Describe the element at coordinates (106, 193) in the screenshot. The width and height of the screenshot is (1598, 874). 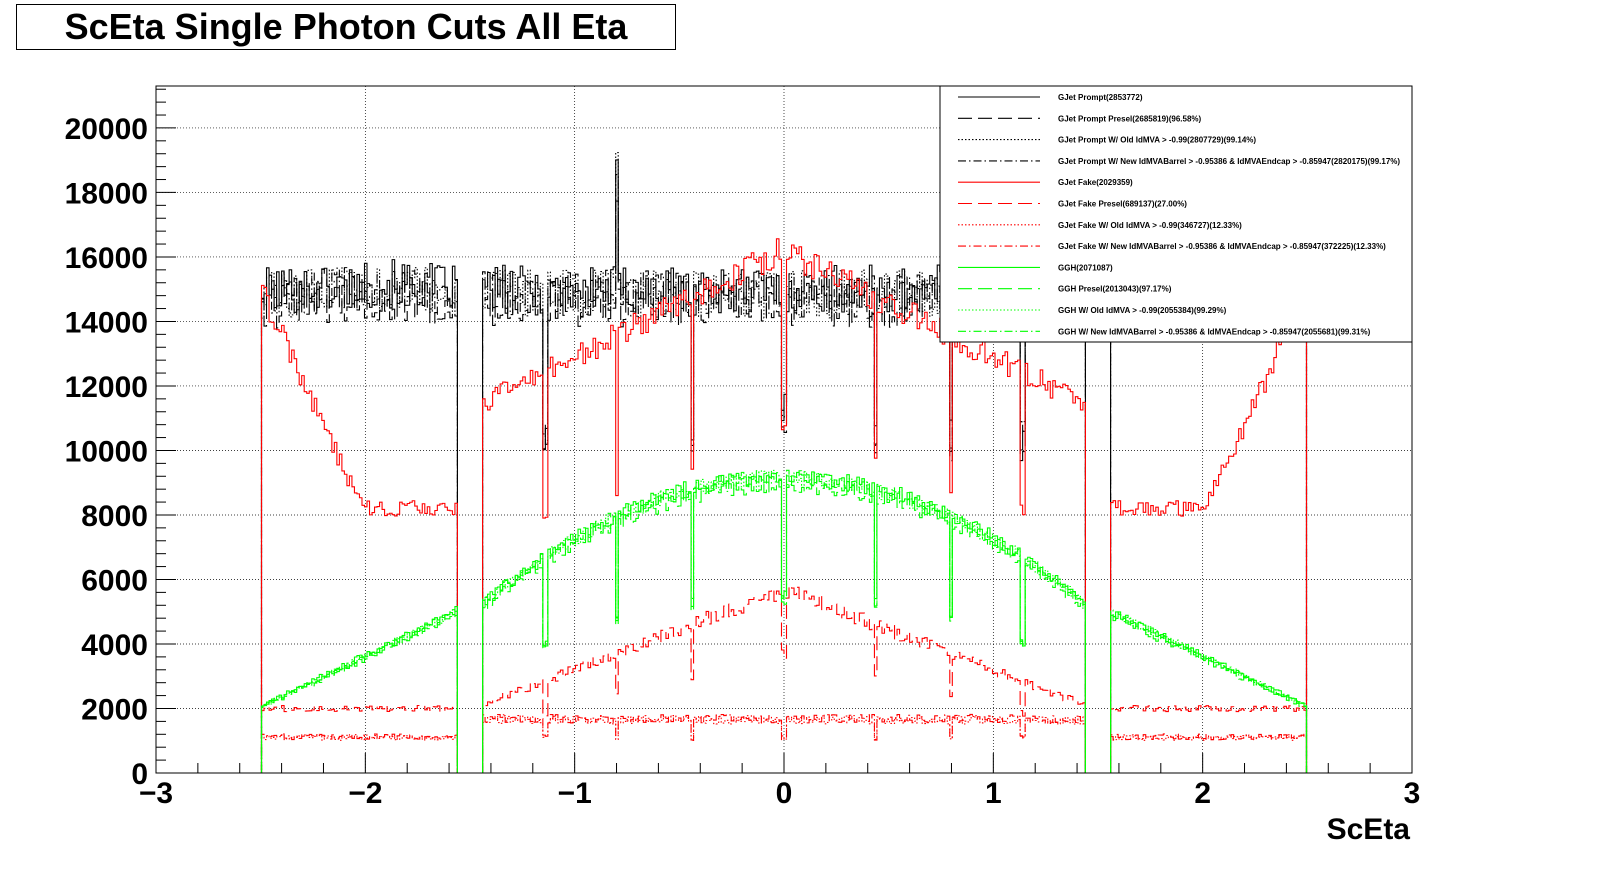
I see `y-tick-label: 18000` at that location.